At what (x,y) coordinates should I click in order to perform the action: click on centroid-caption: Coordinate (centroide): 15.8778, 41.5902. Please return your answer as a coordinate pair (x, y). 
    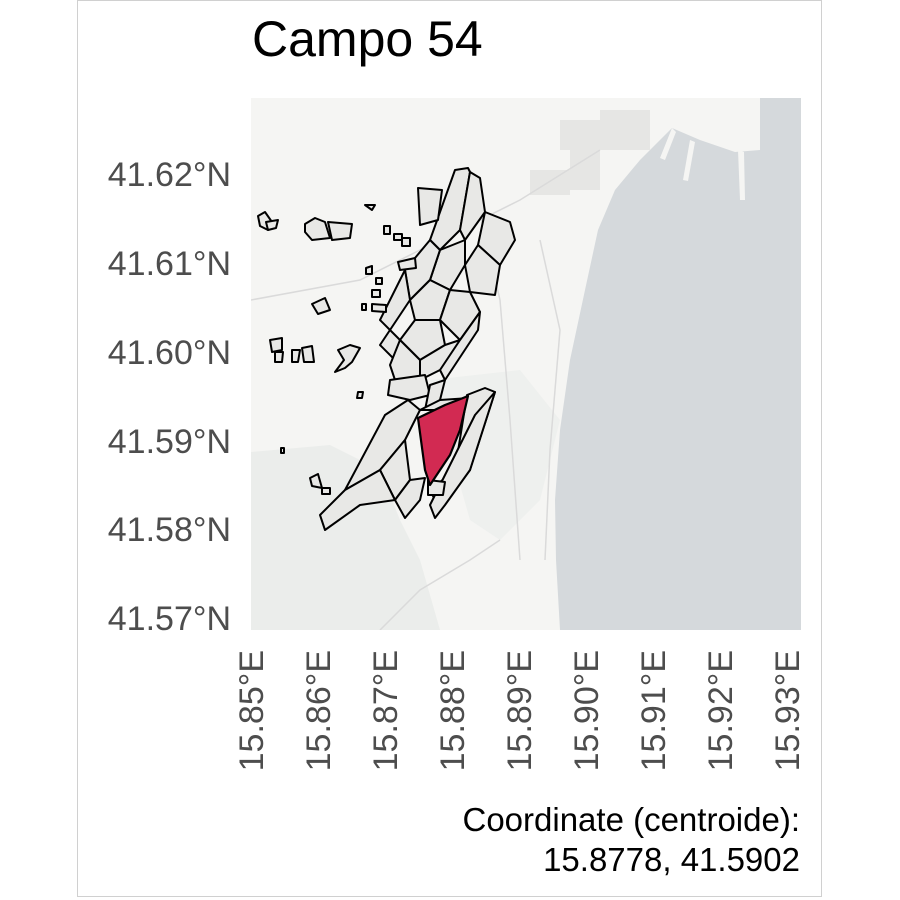
    Looking at the image, I should click on (631, 840).